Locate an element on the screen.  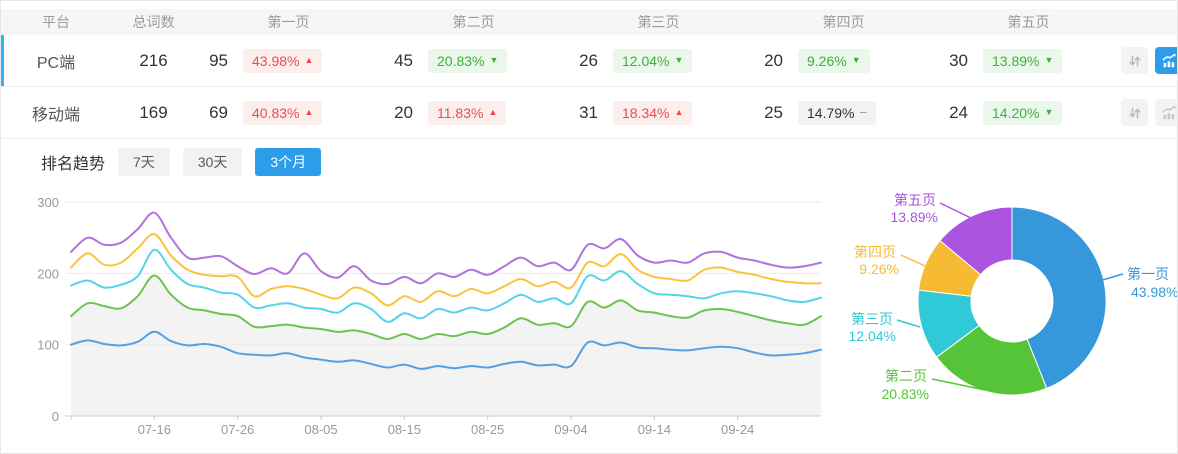
y-axis-label-200: 200 is located at coordinates (48, 273).